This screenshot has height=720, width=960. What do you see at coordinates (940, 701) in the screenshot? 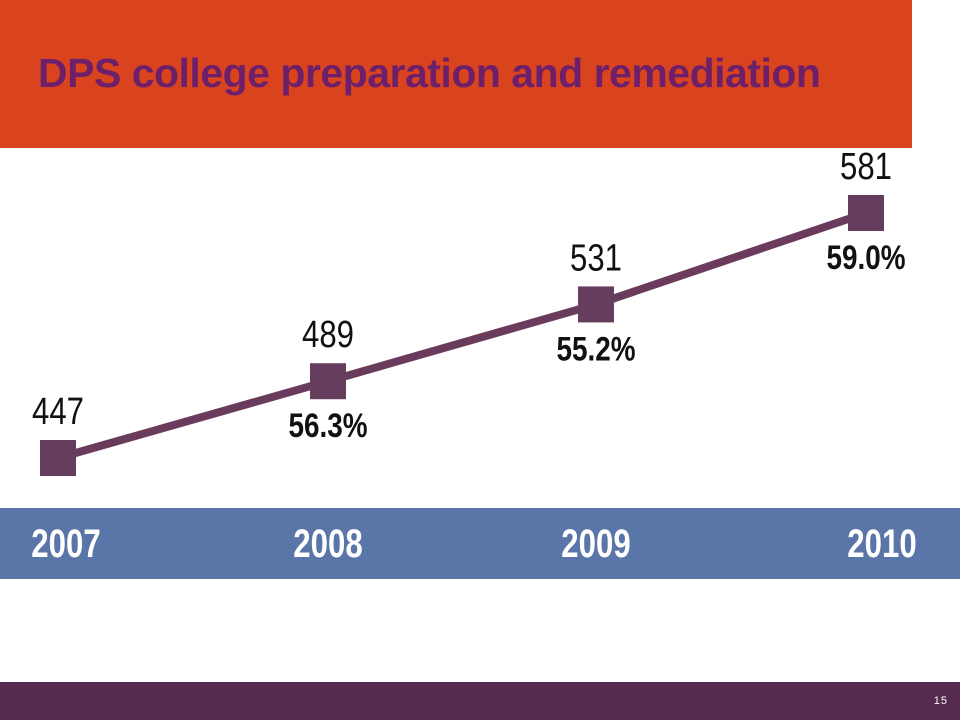
I see `slide-number: 15` at bounding box center [940, 701].